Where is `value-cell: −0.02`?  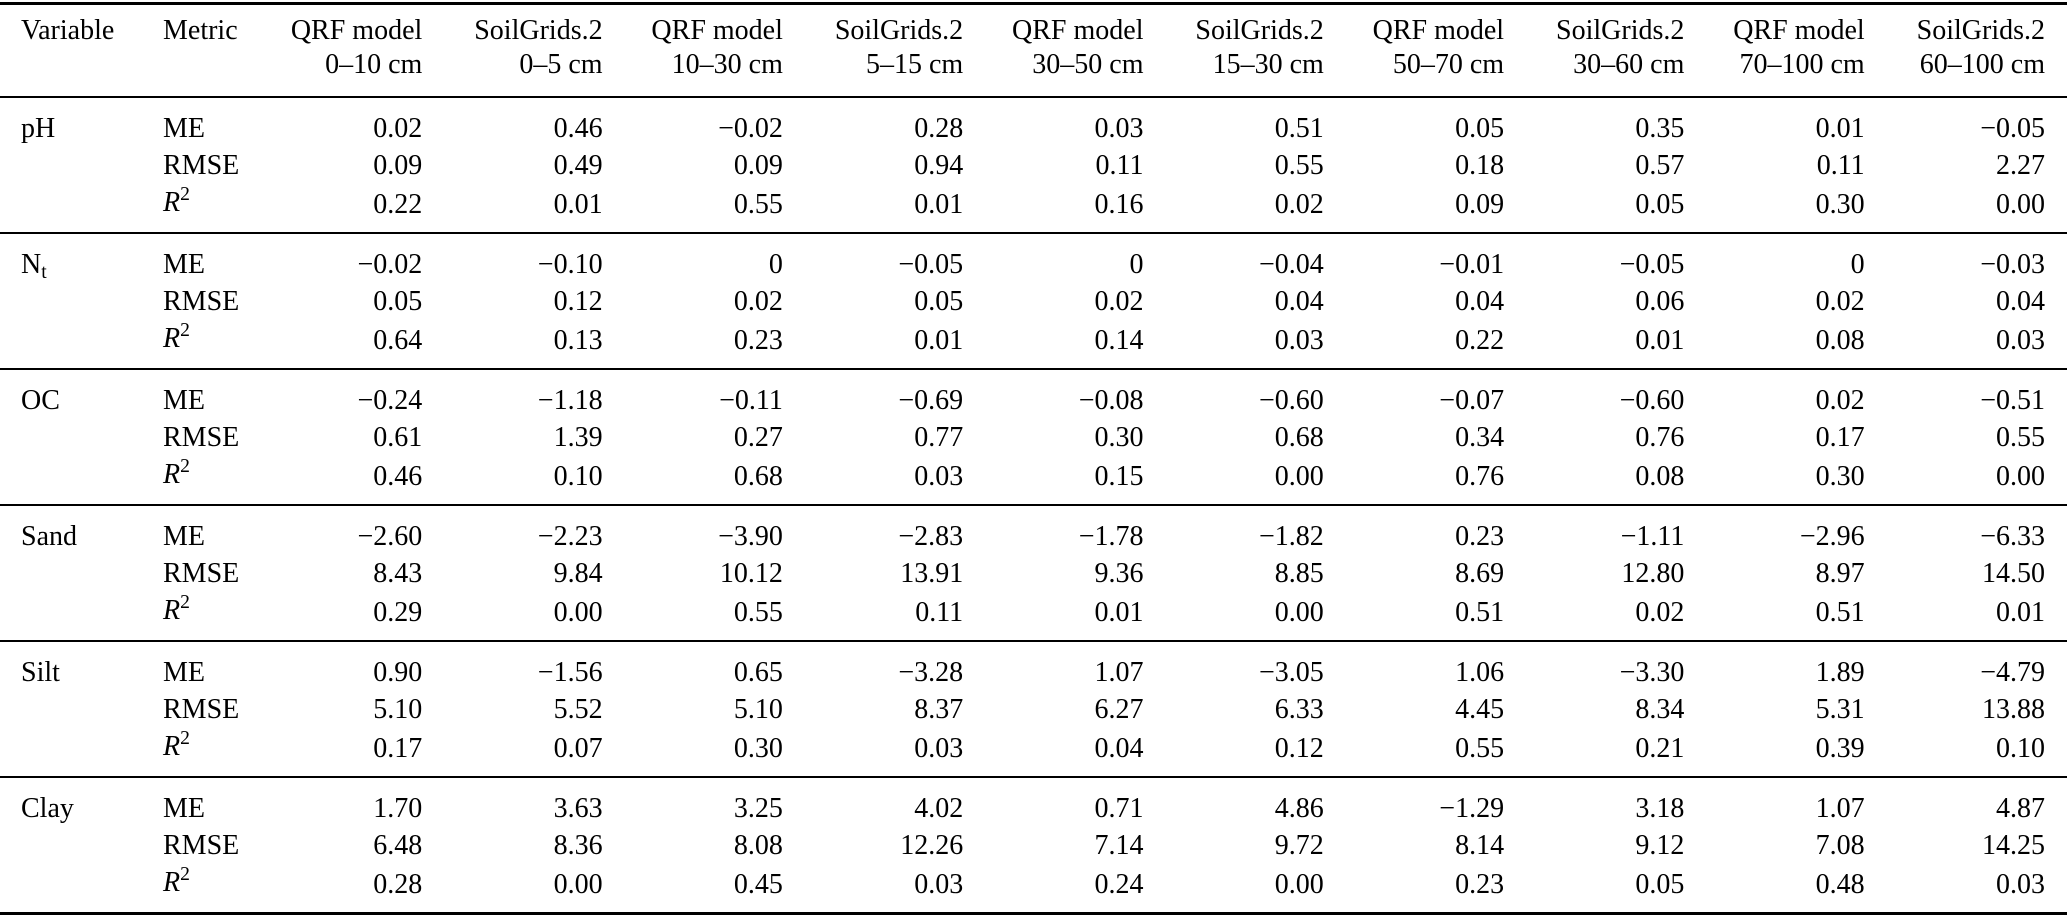
value-cell: −0.02 is located at coordinates (390, 264).